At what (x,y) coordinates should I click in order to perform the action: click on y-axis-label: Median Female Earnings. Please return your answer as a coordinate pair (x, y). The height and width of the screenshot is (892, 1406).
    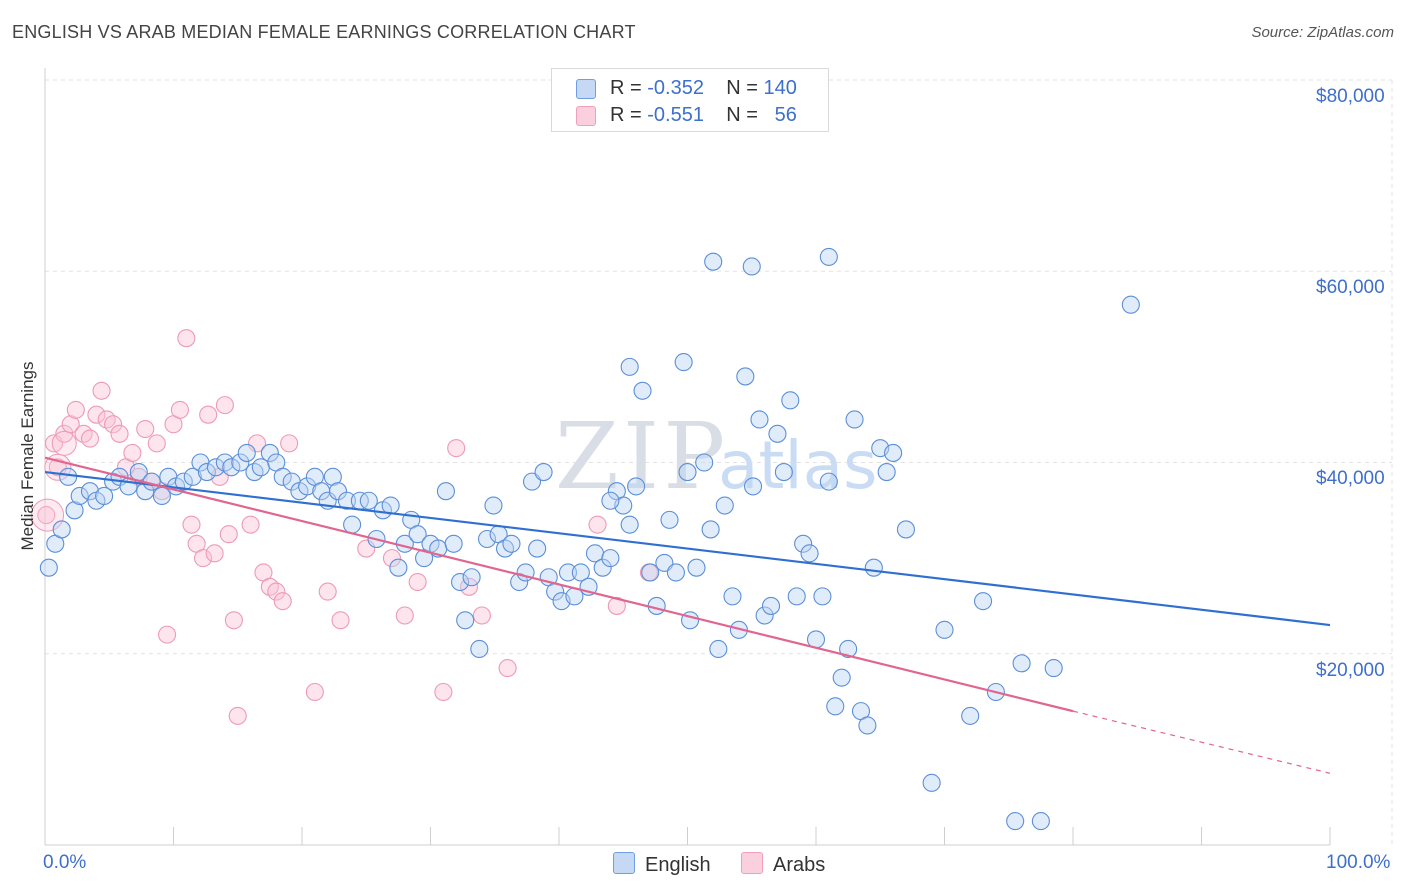
    Looking at the image, I should click on (27, 456).